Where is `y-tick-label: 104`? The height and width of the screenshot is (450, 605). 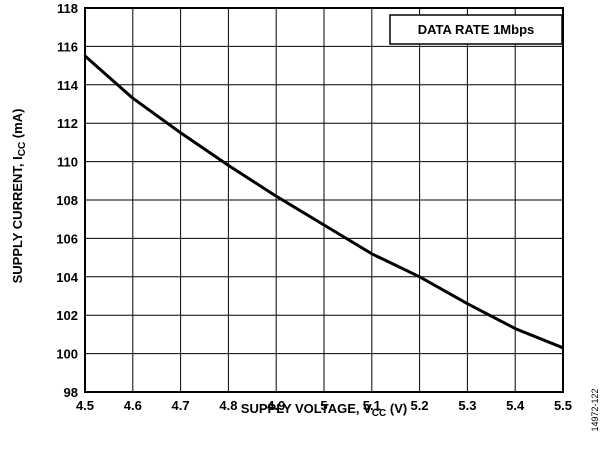 y-tick-label: 104 is located at coordinates (67, 277).